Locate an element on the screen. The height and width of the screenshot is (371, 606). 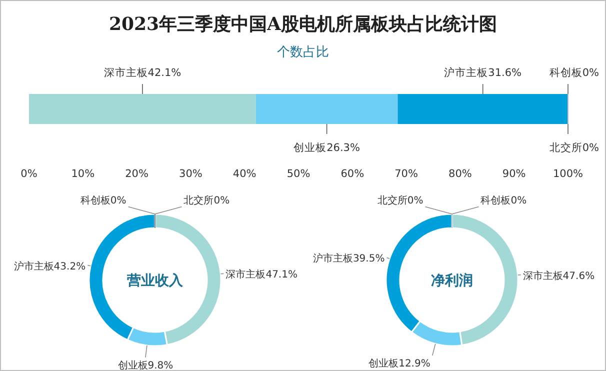
slice-label: 深市主板47.1% is located at coordinates (262, 274).